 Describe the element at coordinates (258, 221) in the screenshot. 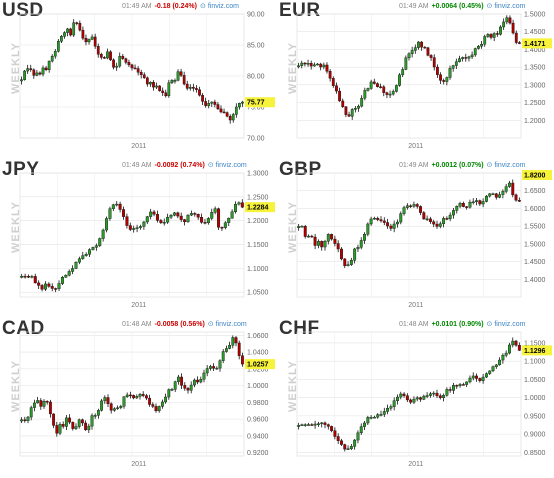

I see `y-tick-label: 1.2000` at that location.